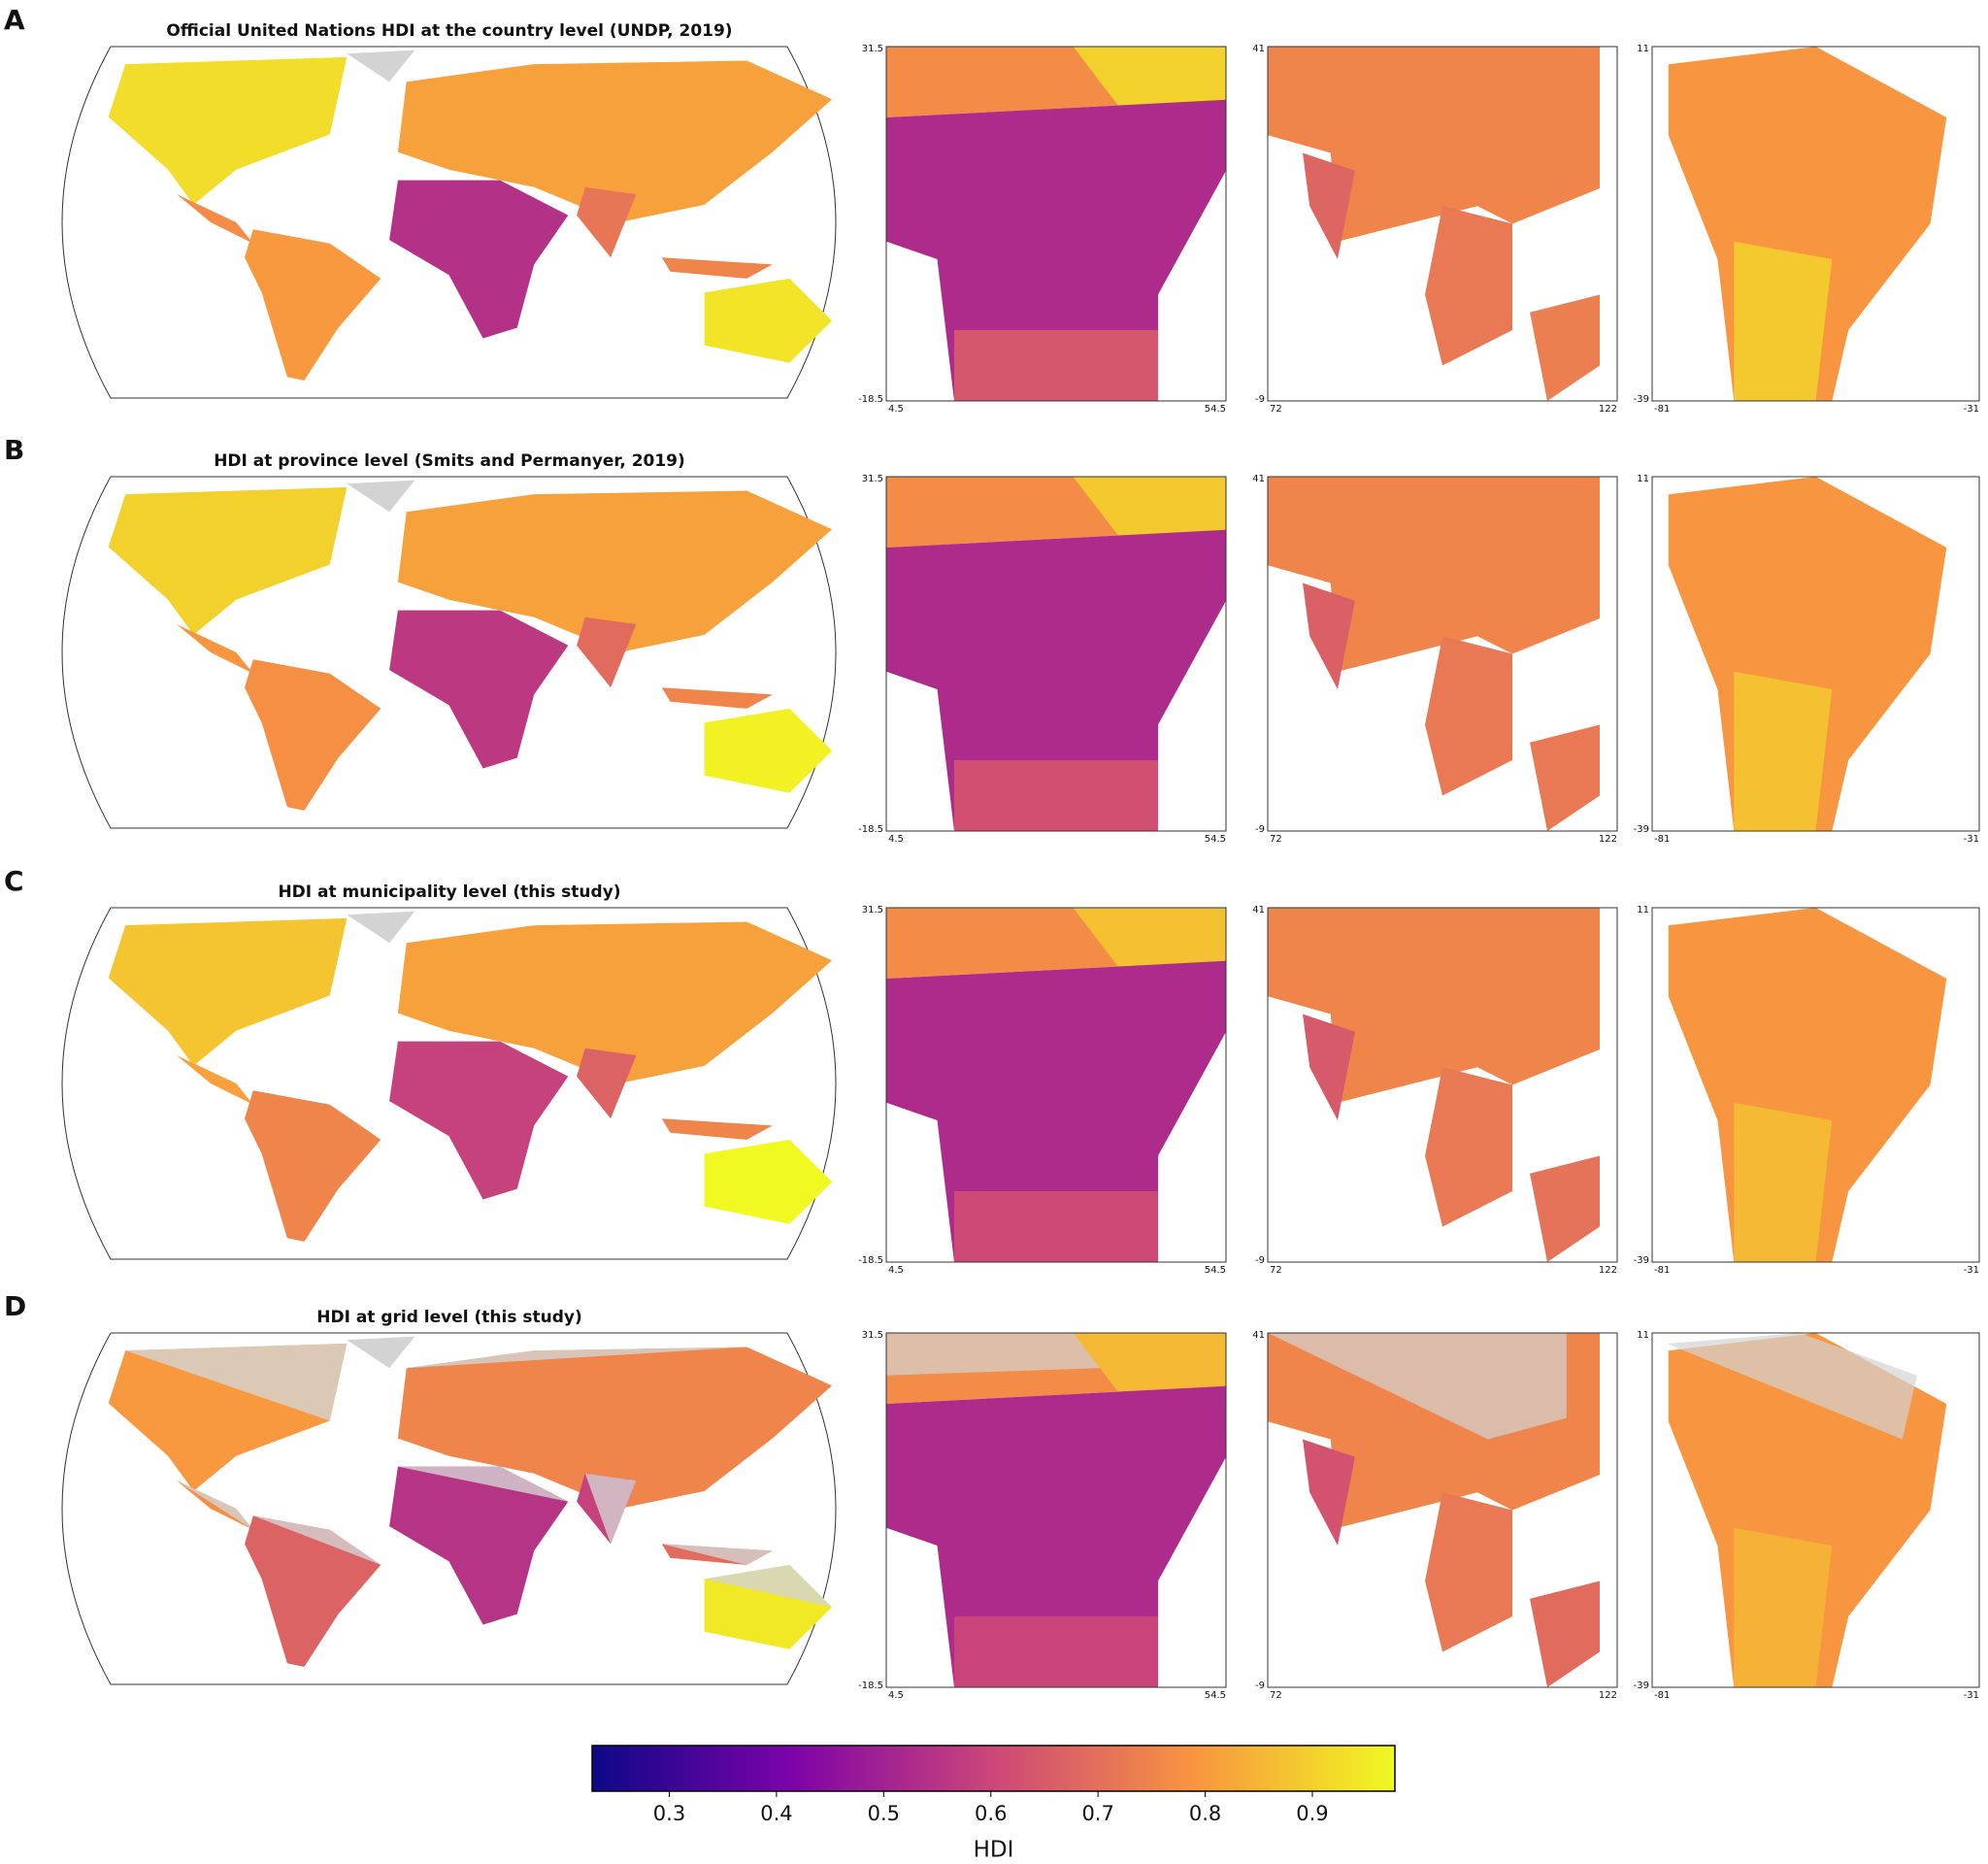  What do you see at coordinates (449, 892) in the screenshot?
I see `panel-title: HDI at municipality level (this study)` at bounding box center [449, 892].